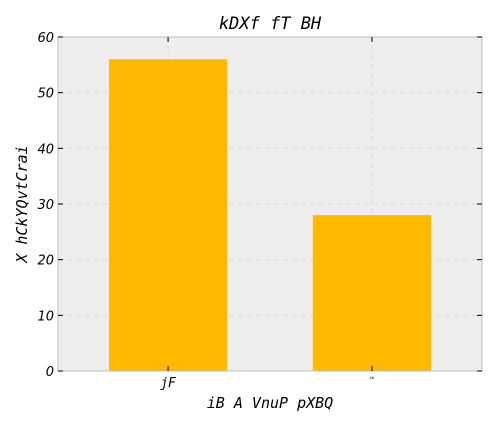 This screenshot has width=497, height=426. I want to click on y-axis-label: X hCkYQvtCrai, so click(22, 204).